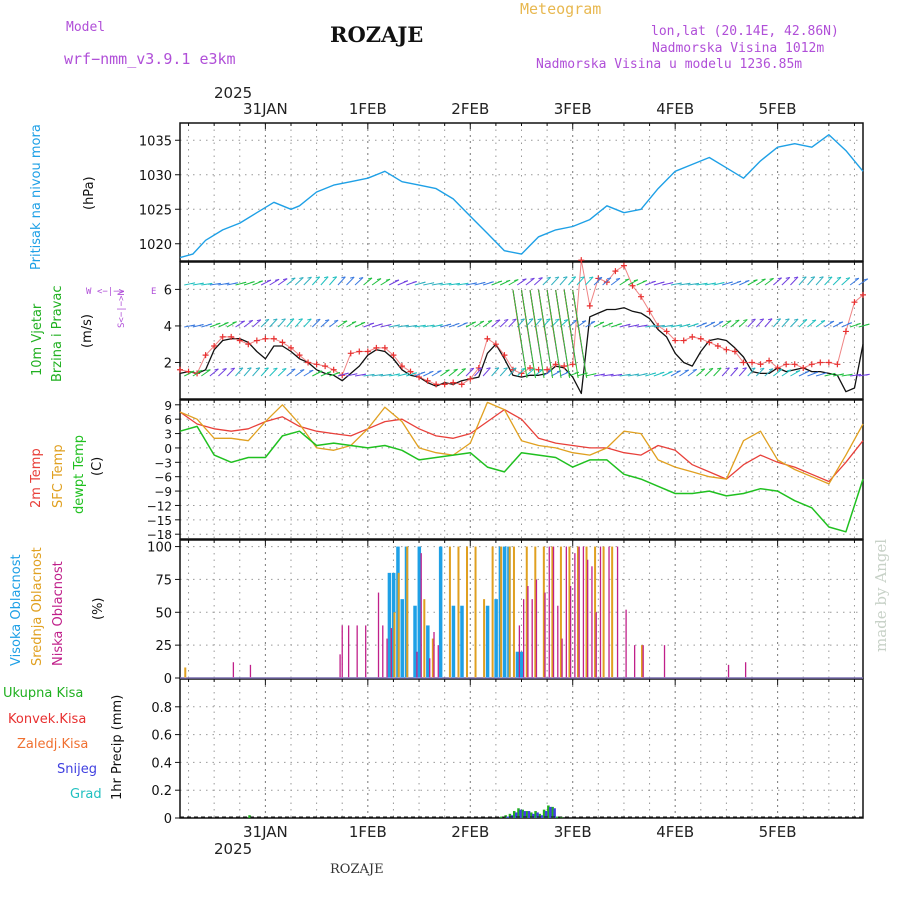  Describe the element at coordinates (168, 435) in the screenshot. I see `y-tick-label: 3` at that location.